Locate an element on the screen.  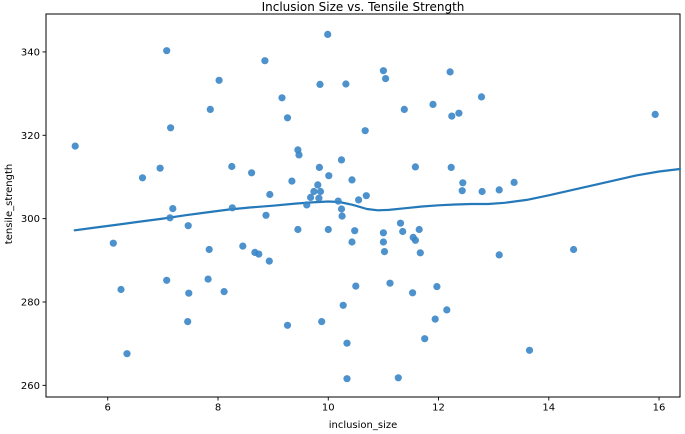
x-tick-label: 10 is located at coordinates (328, 408).